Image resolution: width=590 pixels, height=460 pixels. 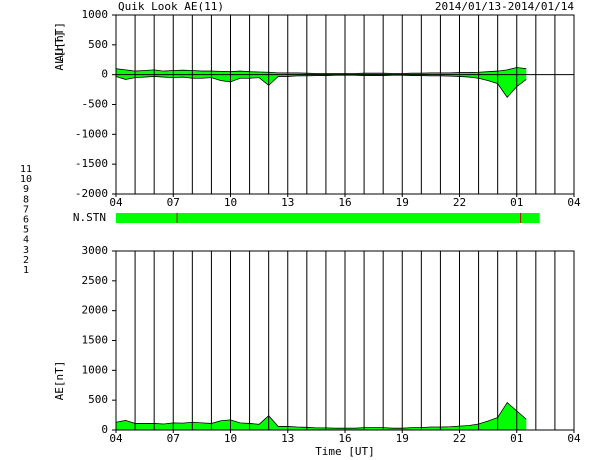 I want to click on y-tick-label: 2500, so click(x=95, y=280).